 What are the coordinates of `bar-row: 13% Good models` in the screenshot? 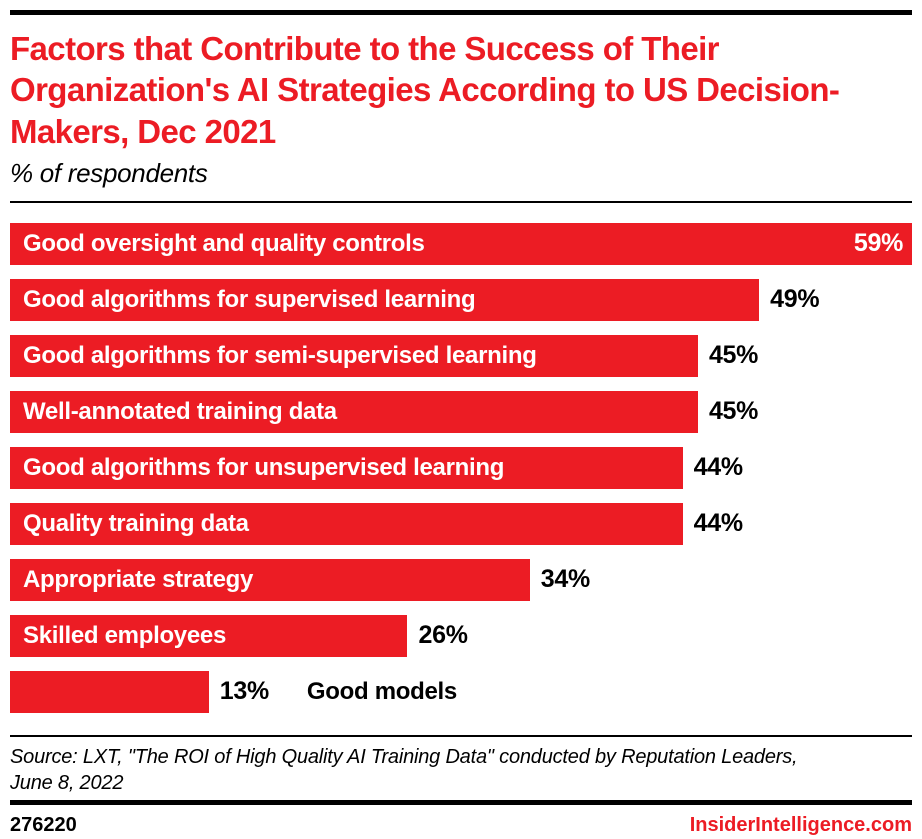 It's located at (461, 691).